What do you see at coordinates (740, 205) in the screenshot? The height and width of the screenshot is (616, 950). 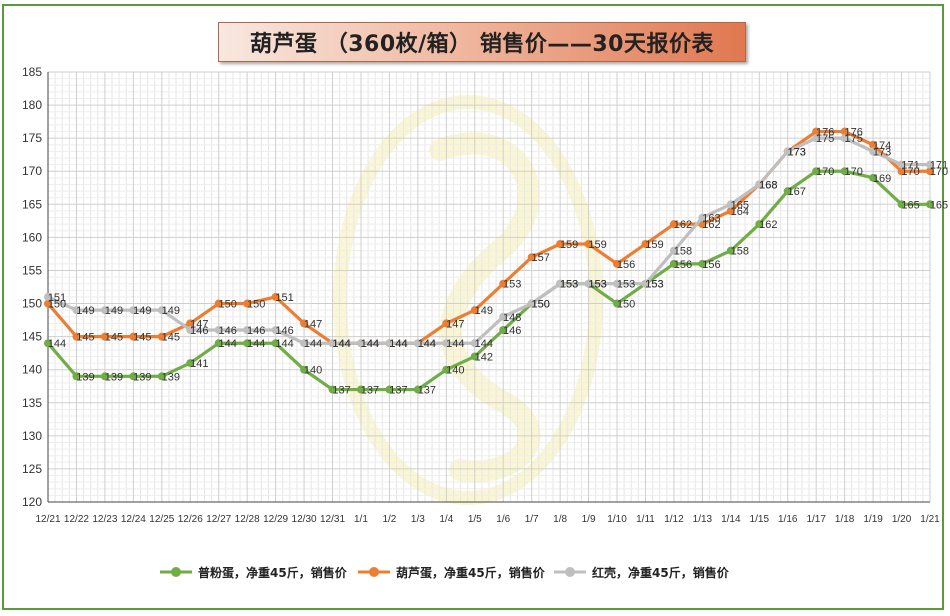 I see `data-label: 165` at bounding box center [740, 205].